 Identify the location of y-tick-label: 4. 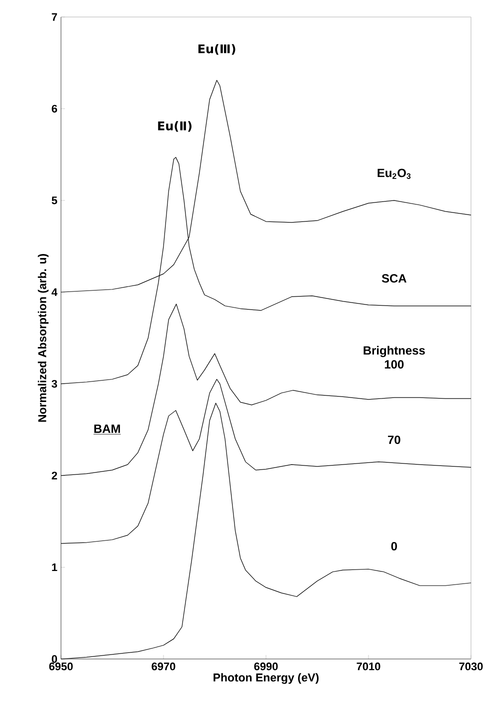
(55, 292).